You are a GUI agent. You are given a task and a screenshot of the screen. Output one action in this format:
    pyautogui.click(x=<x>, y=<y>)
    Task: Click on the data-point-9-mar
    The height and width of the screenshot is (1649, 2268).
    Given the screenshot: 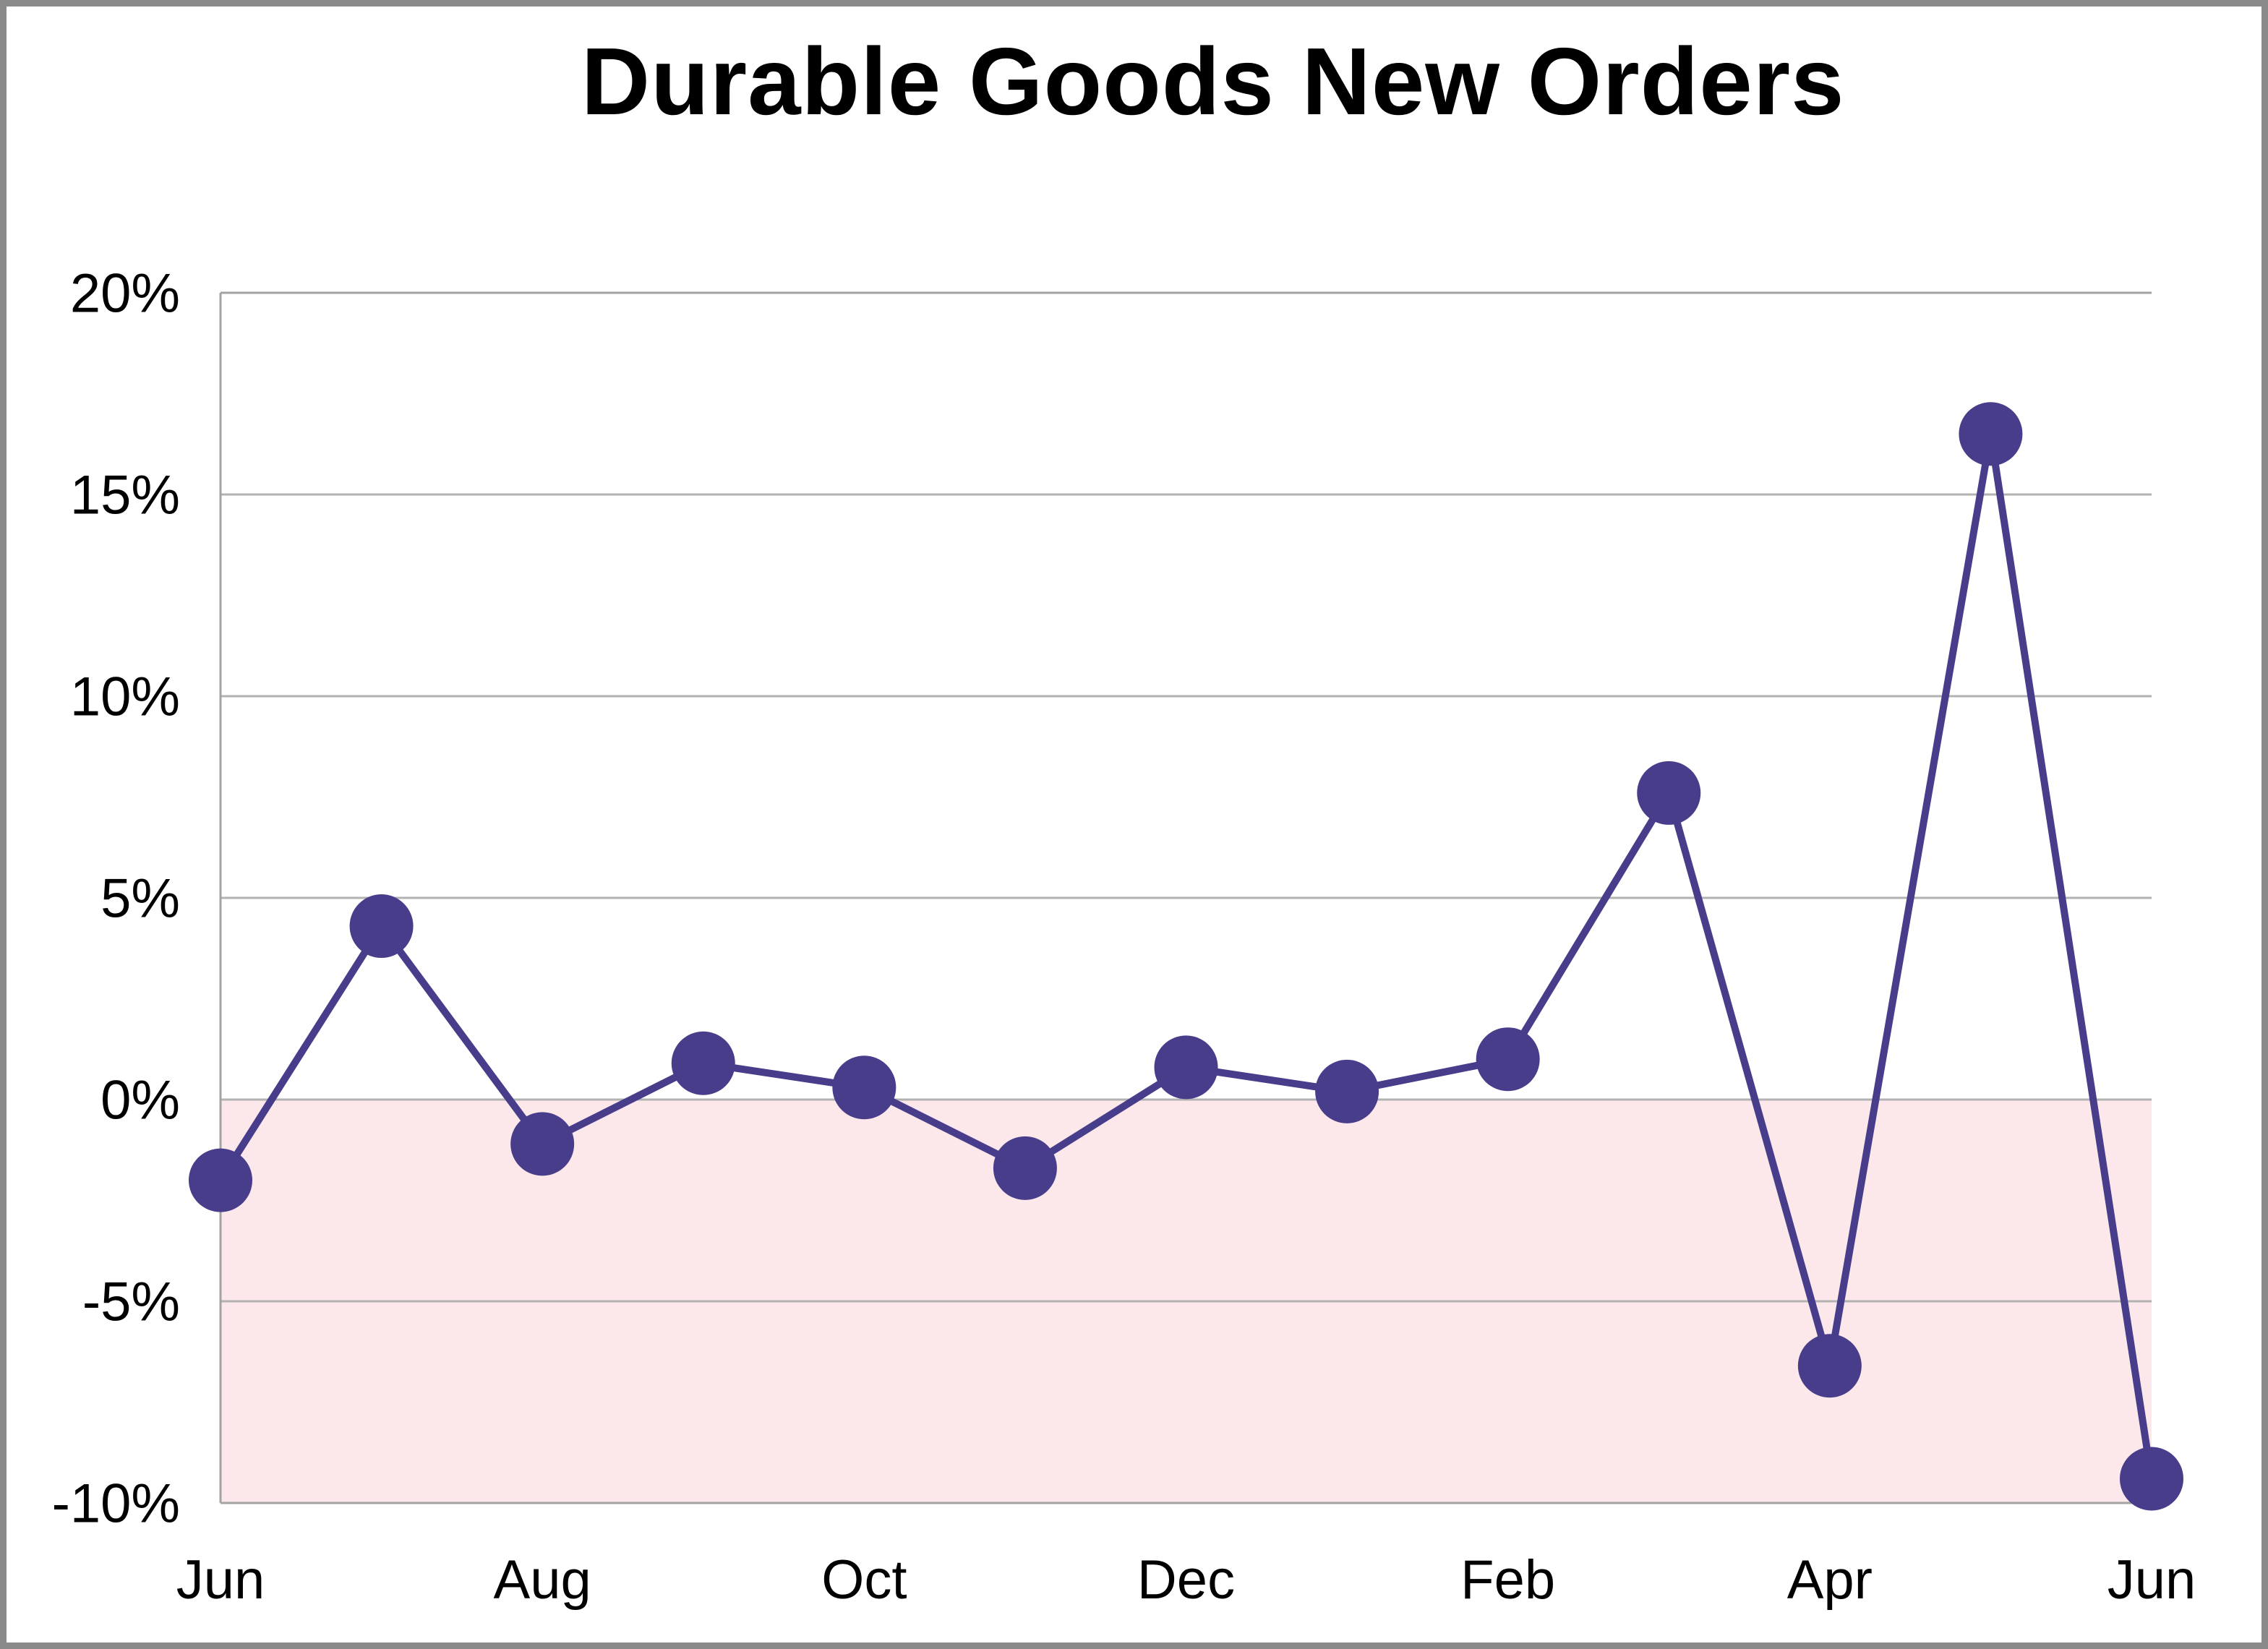 What is the action you would take?
    pyautogui.click(x=1669, y=793)
    